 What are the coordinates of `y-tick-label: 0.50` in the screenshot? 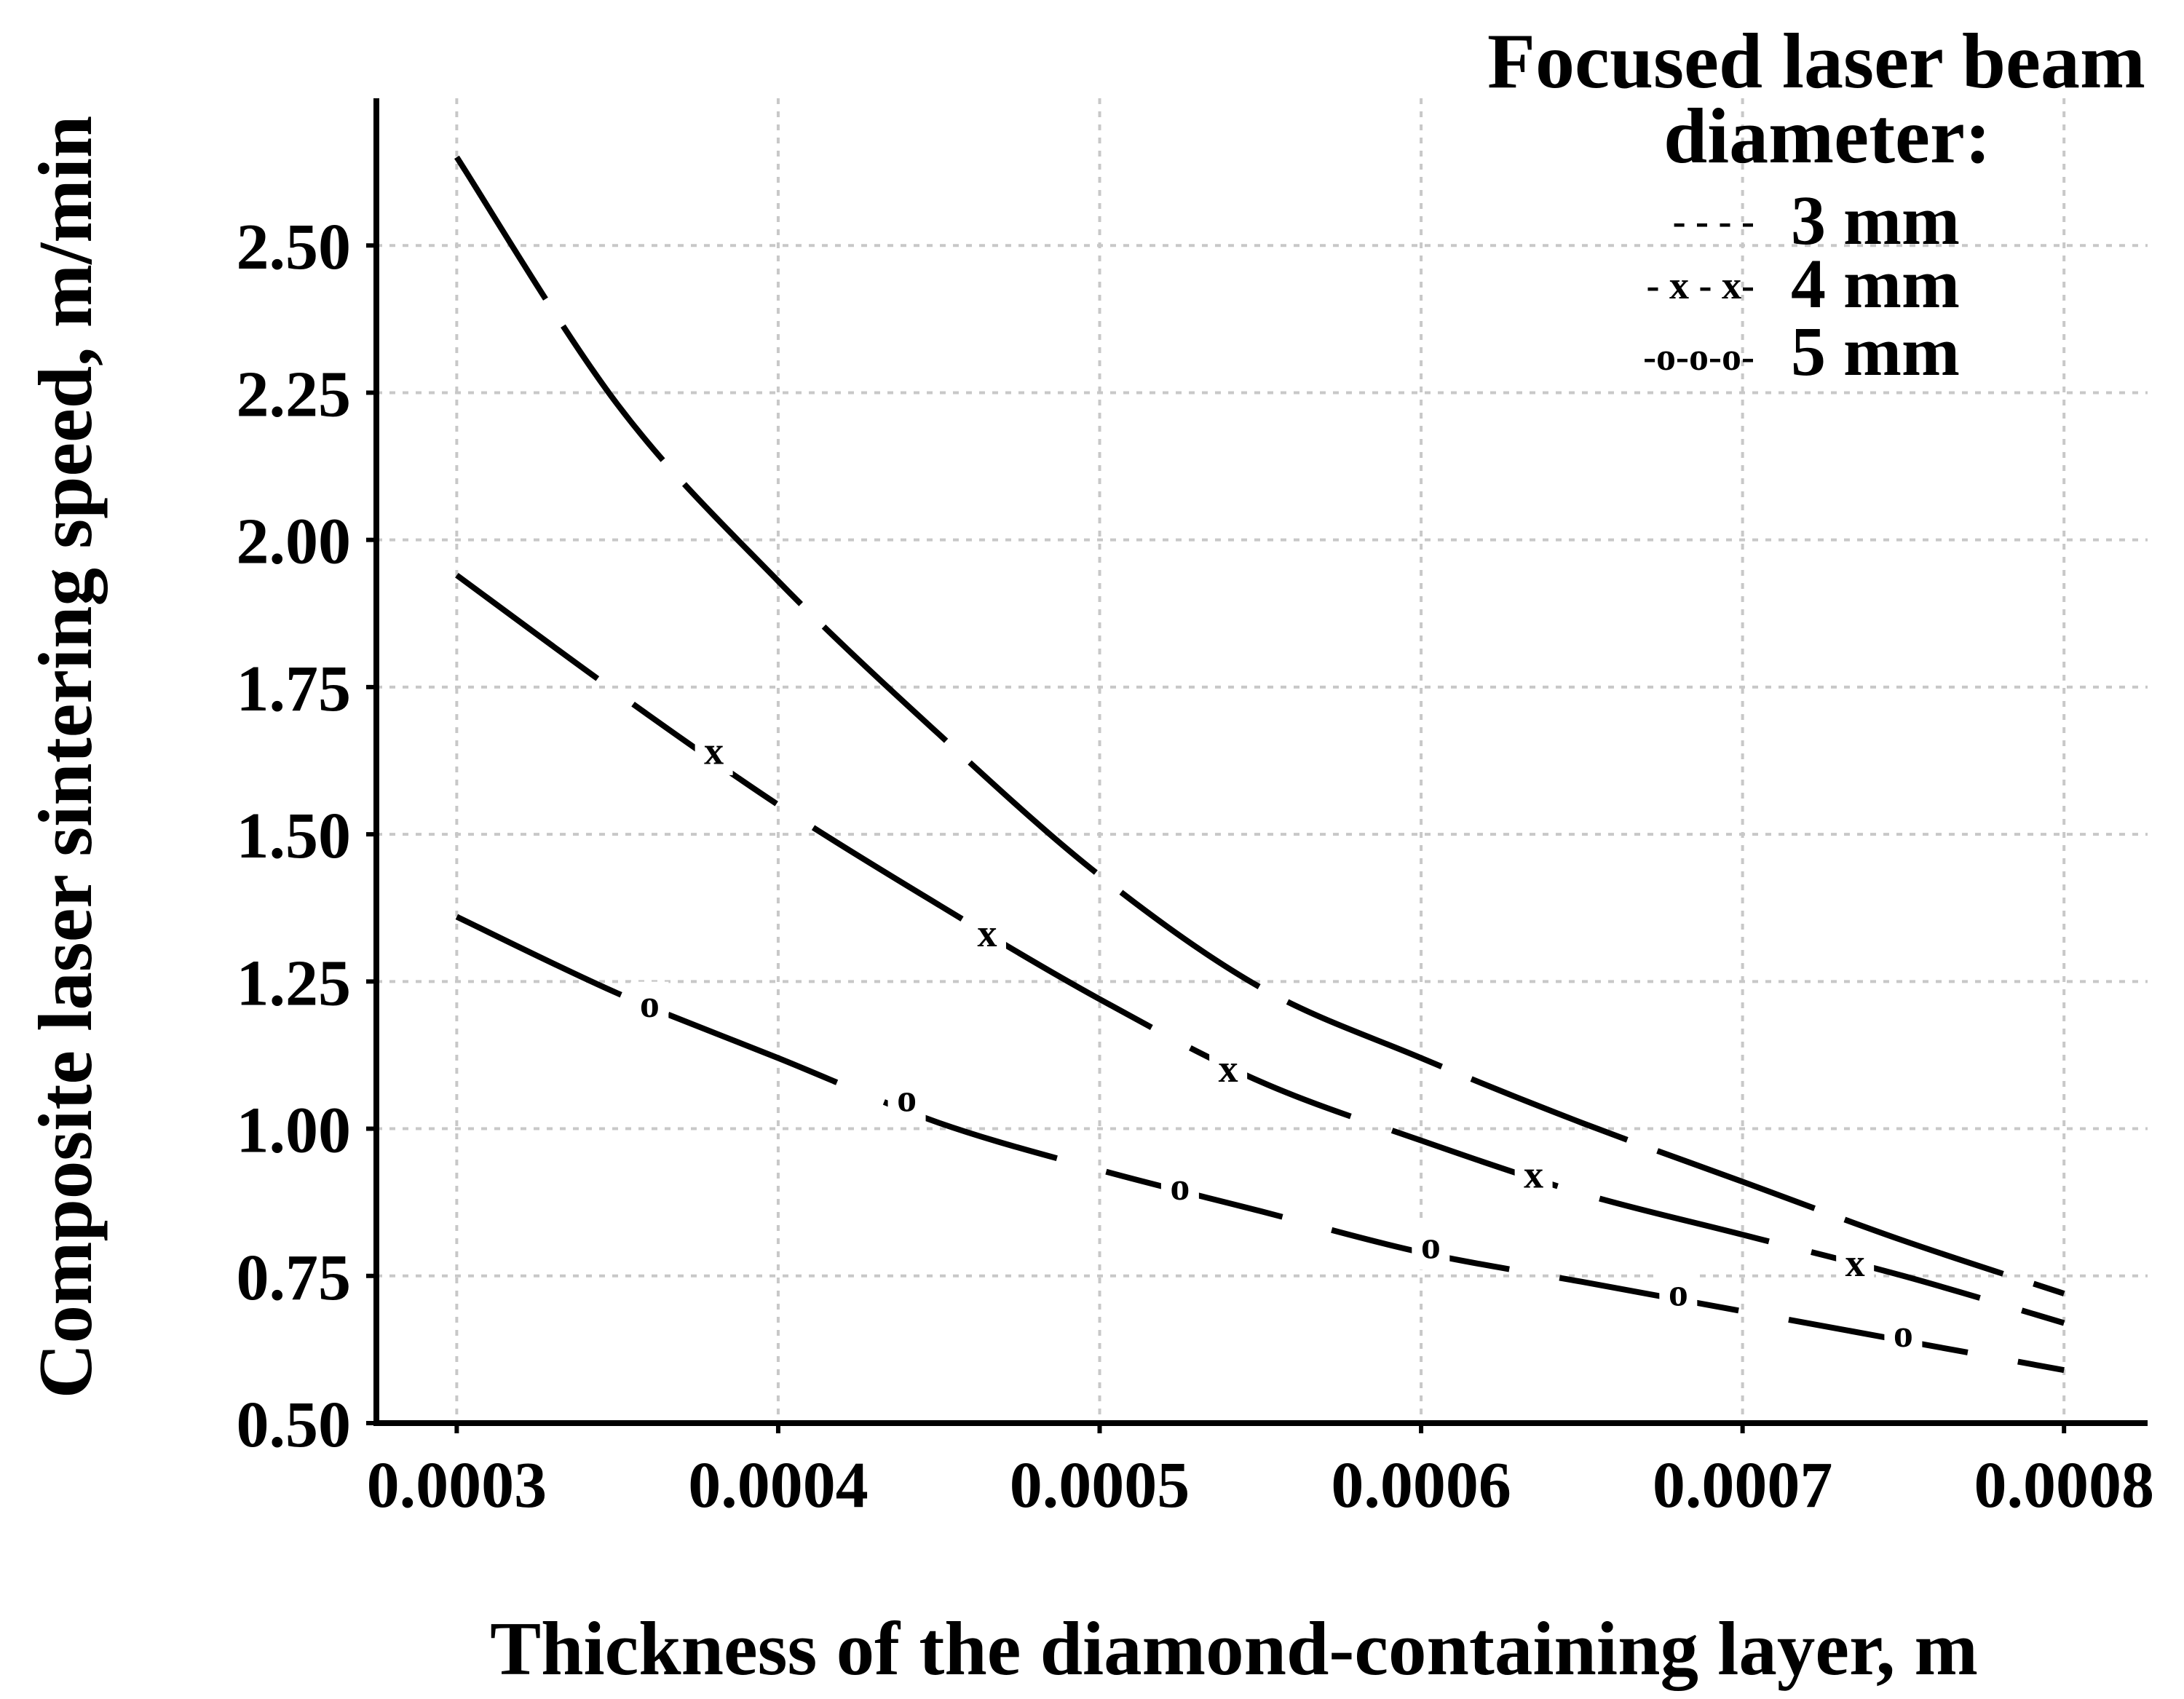 It's located at (294, 1425).